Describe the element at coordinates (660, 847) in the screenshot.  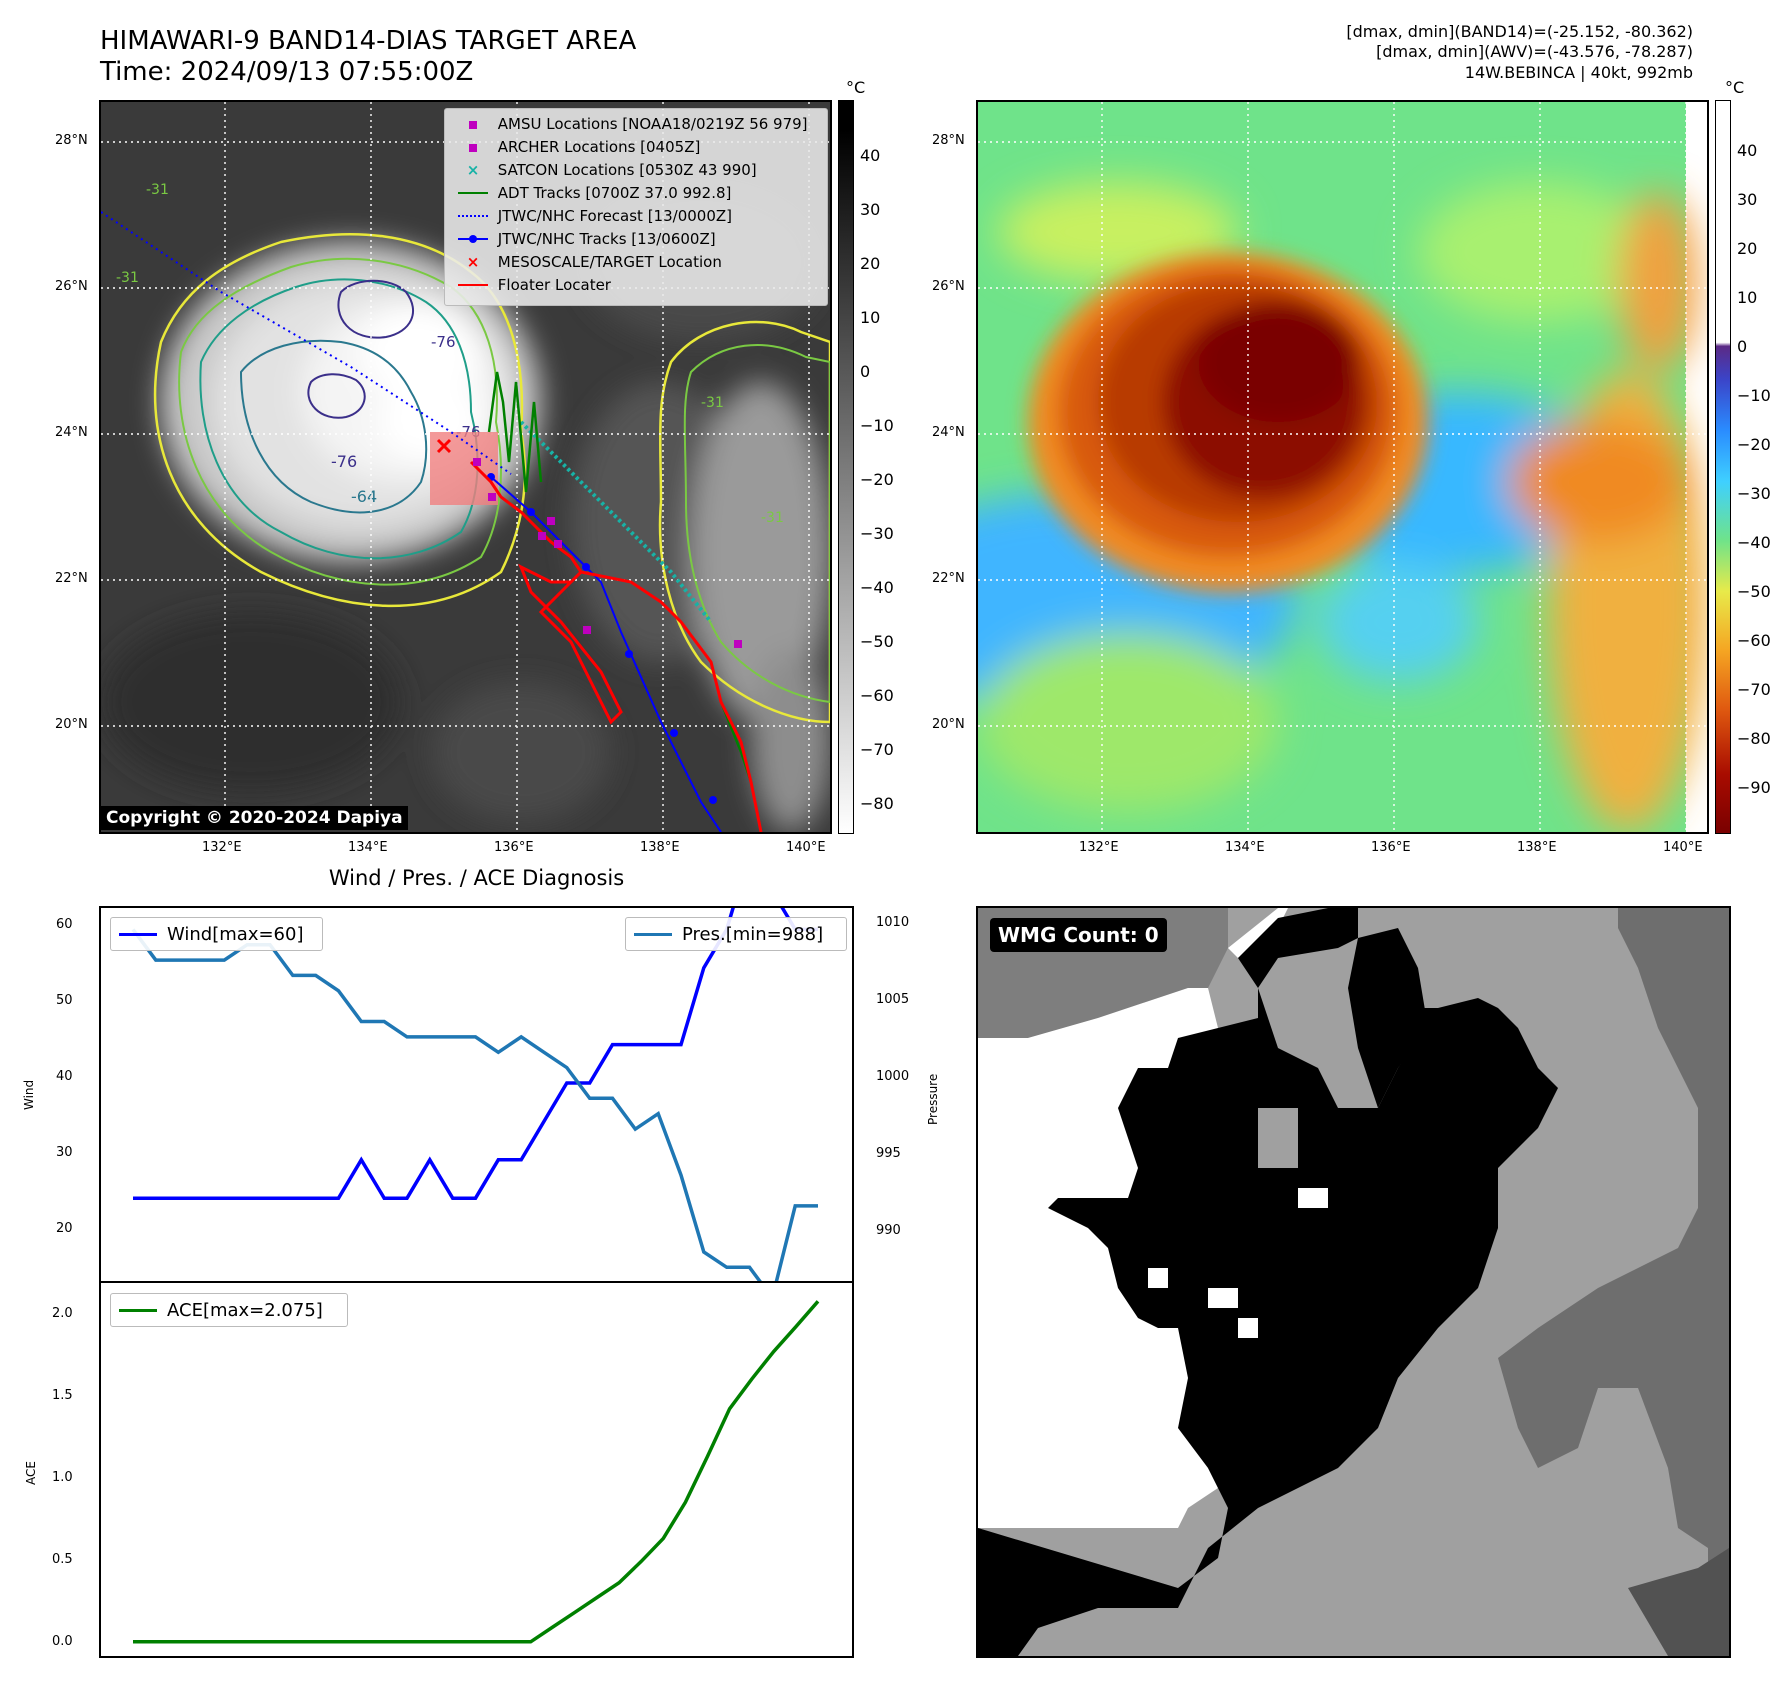
I see `lon-tick: 138°E` at that location.